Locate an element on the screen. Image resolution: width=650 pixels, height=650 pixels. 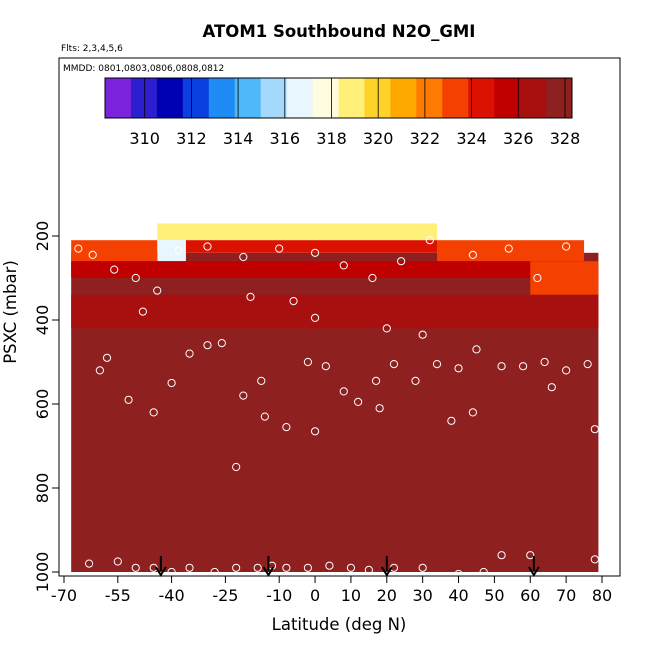
x-tick-label: -40 is located at coordinates (172, 595).